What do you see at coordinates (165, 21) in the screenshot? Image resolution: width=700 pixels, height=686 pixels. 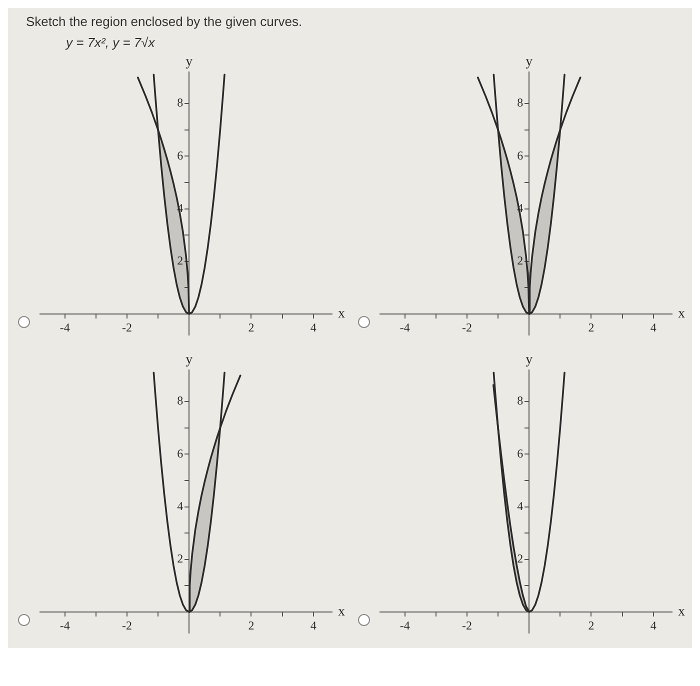 I see `chart-title: Sketch the region enclosed by the given curves.` at bounding box center [165, 21].